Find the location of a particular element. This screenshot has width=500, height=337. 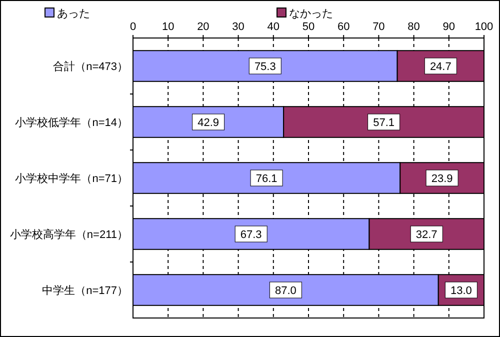

data-label: 13.0 is located at coordinates (461, 291).